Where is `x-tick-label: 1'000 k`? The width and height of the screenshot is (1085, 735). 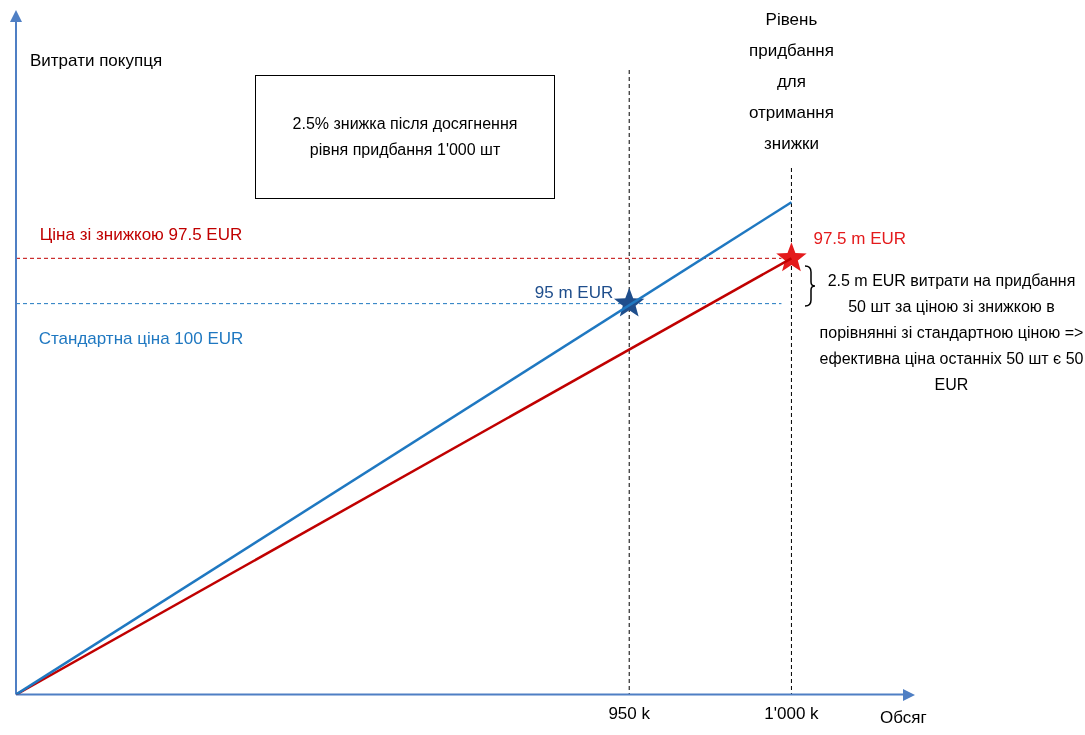 x-tick-label: 1'000 k is located at coordinates (792, 714).